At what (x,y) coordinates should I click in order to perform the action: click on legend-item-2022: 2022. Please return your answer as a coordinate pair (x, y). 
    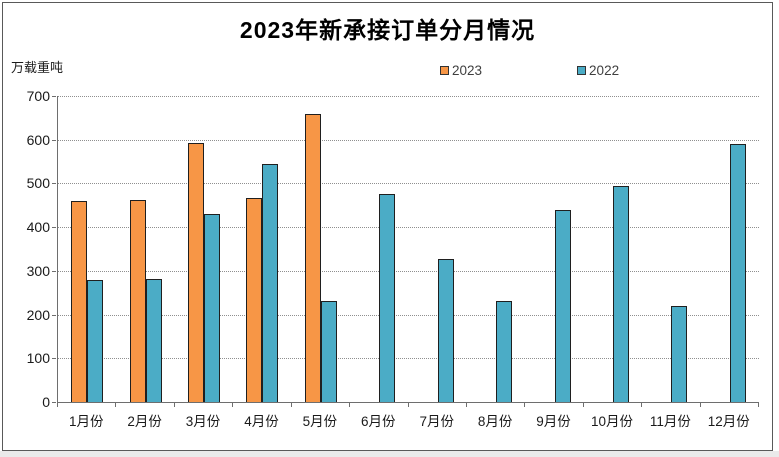
    Looking at the image, I should click on (598, 70).